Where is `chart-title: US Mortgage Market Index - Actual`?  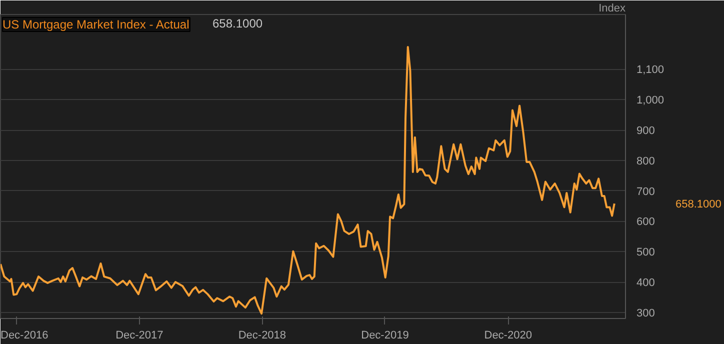
chart-title: US Mortgage Market Index - Actual is located at coordinates (96, 25).